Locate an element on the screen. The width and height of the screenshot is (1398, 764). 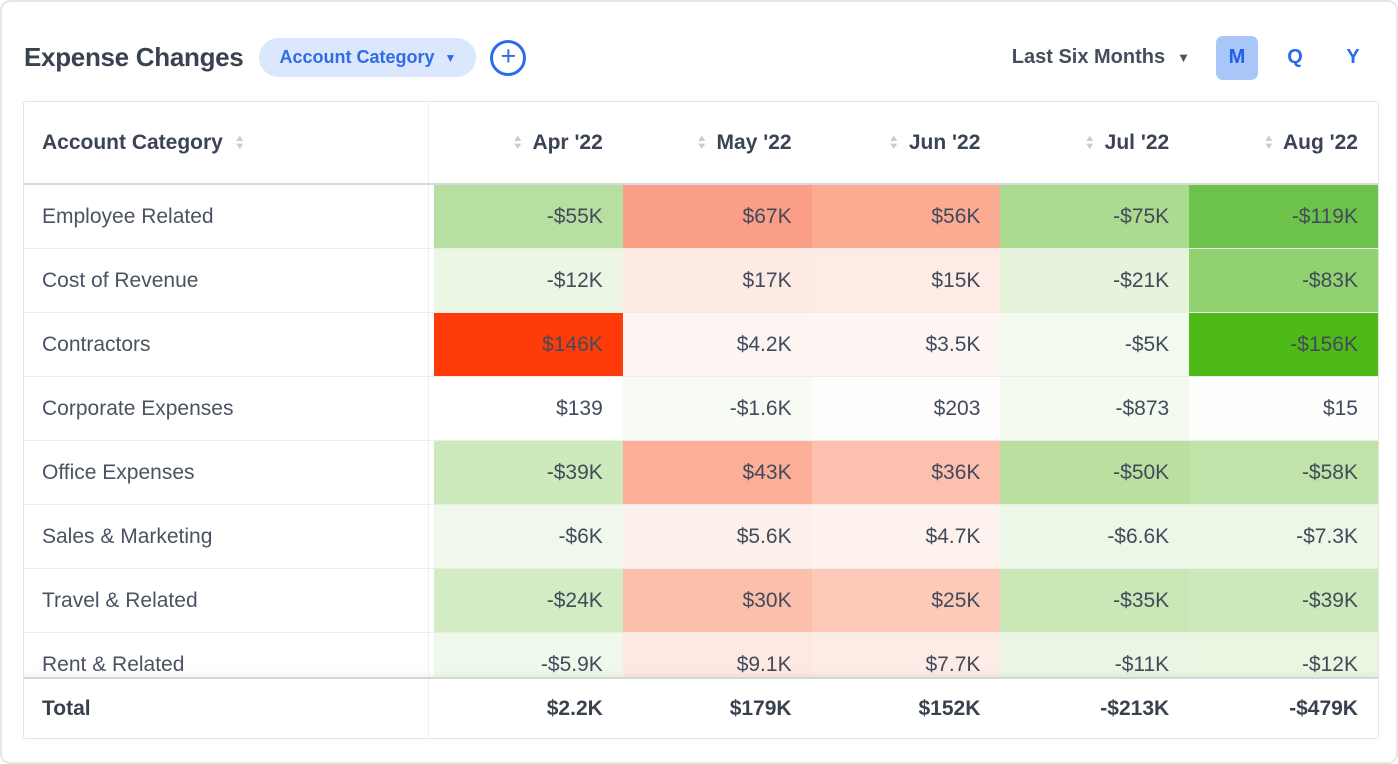
heatmap-cell: -$24K is located at coordinates (528, 600).